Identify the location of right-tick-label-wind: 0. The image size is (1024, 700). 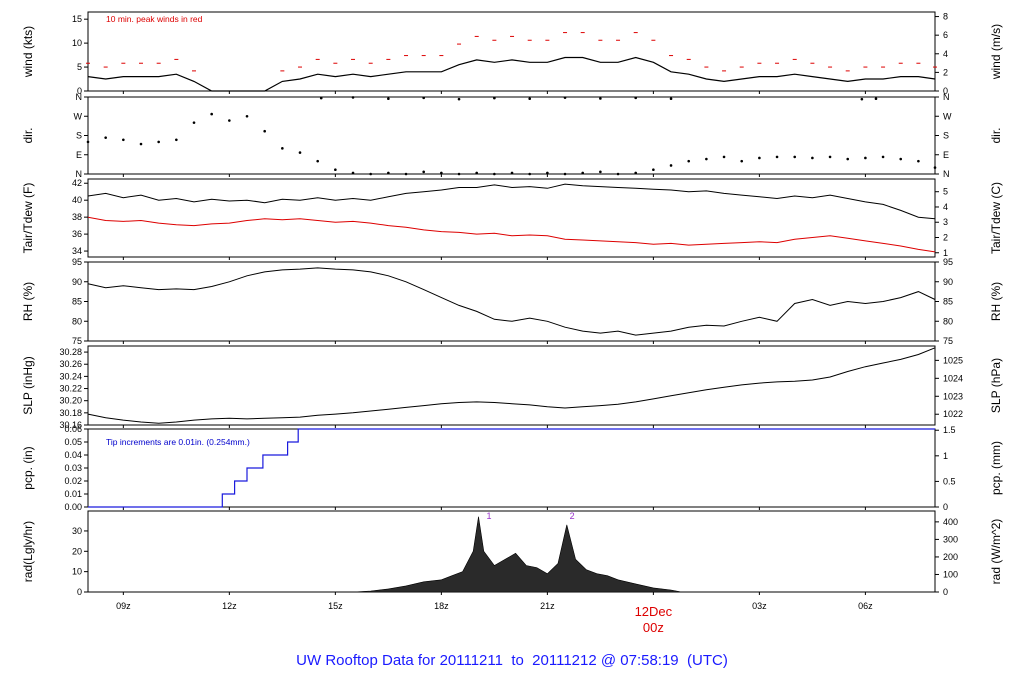
(945, 91).